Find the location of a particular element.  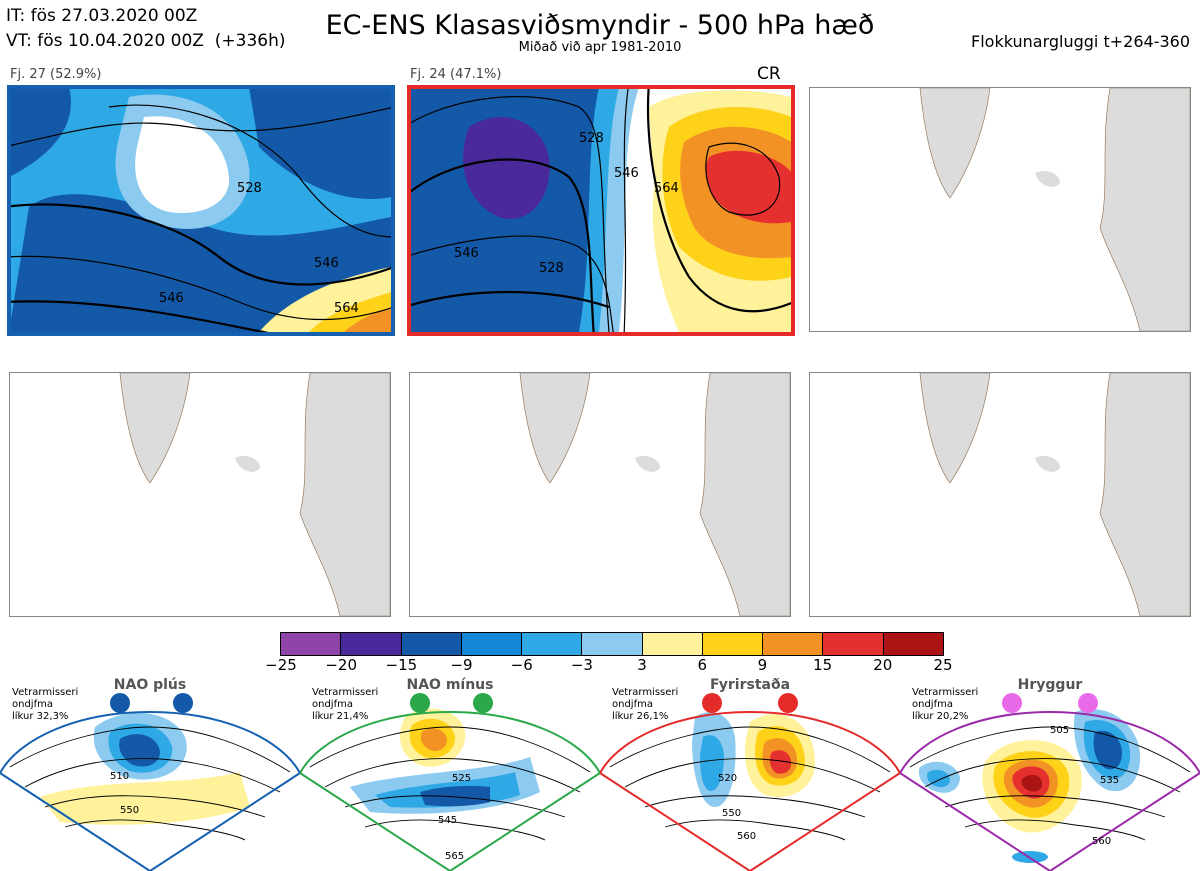

regime-info: Vetrarmisseri ondjfma líkur 32,3% is located at coordinates (45, 704).